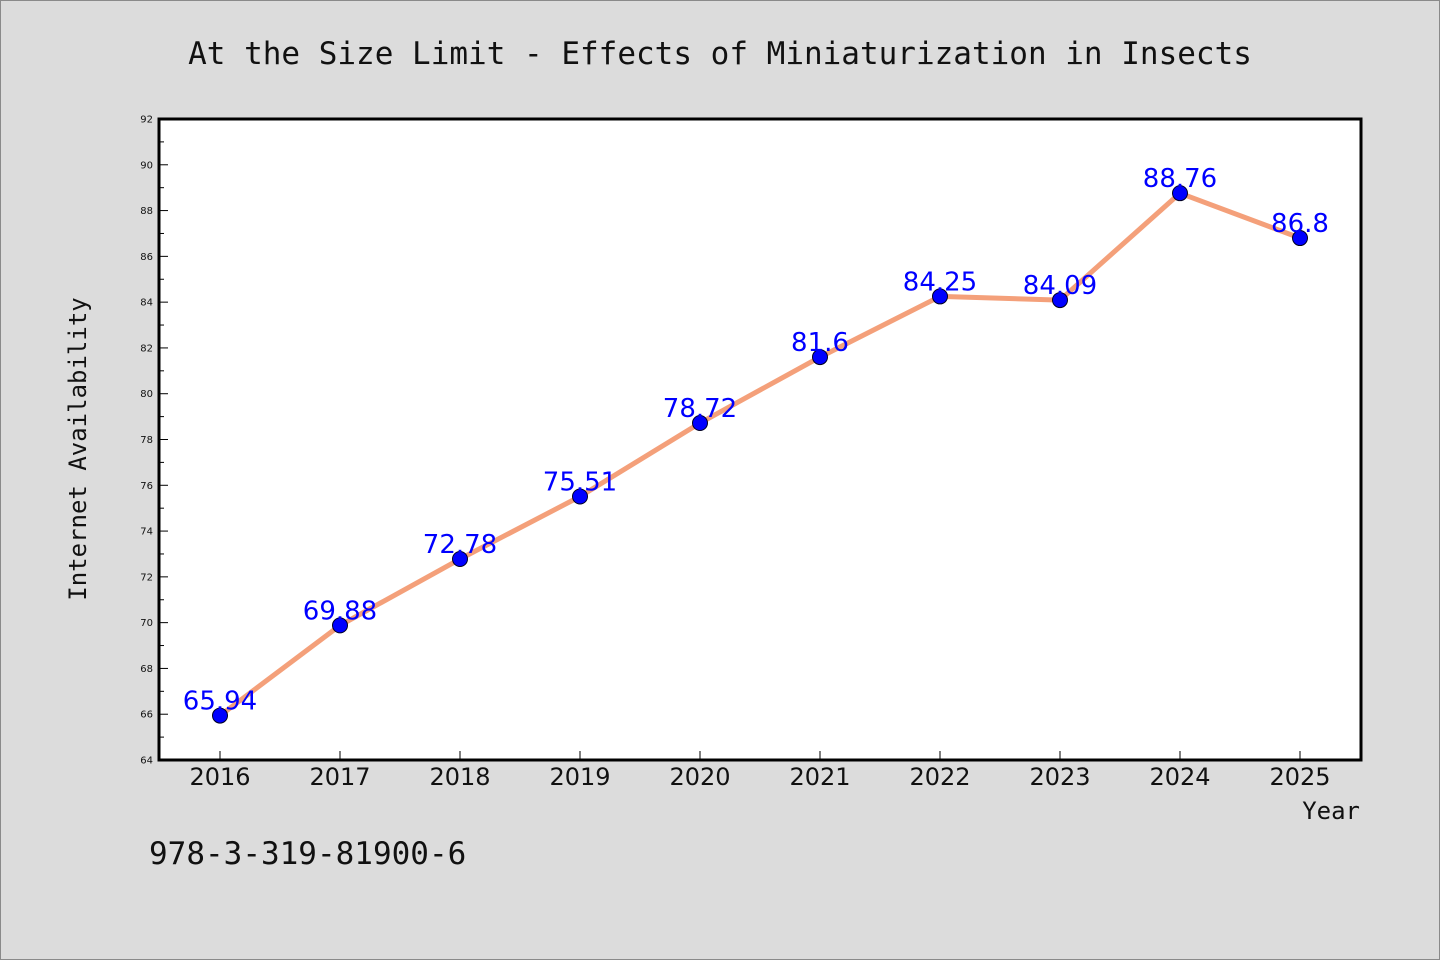 This screenshot has height=960, width=1440. What do you see at coordinates (219, 777) in the screenshot?
I see `x-tick-label: 2016` at bounding box center [219, 777].